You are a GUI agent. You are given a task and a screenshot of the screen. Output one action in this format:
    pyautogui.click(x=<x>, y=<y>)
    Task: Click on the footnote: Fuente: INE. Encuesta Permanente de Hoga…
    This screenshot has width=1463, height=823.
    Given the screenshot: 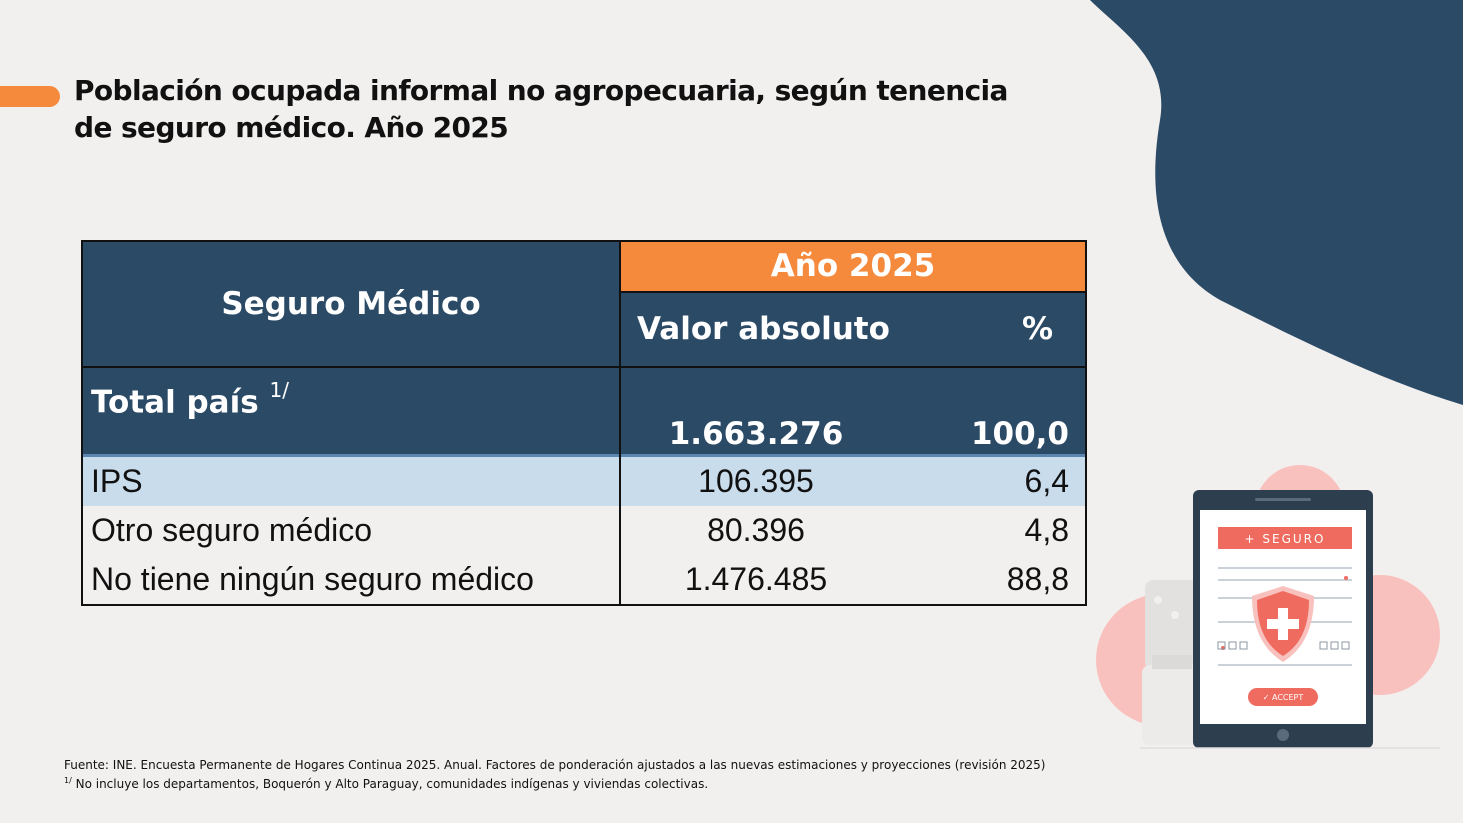 What is the action you would take?
    pyautogui.click(x=554, y=775)
    